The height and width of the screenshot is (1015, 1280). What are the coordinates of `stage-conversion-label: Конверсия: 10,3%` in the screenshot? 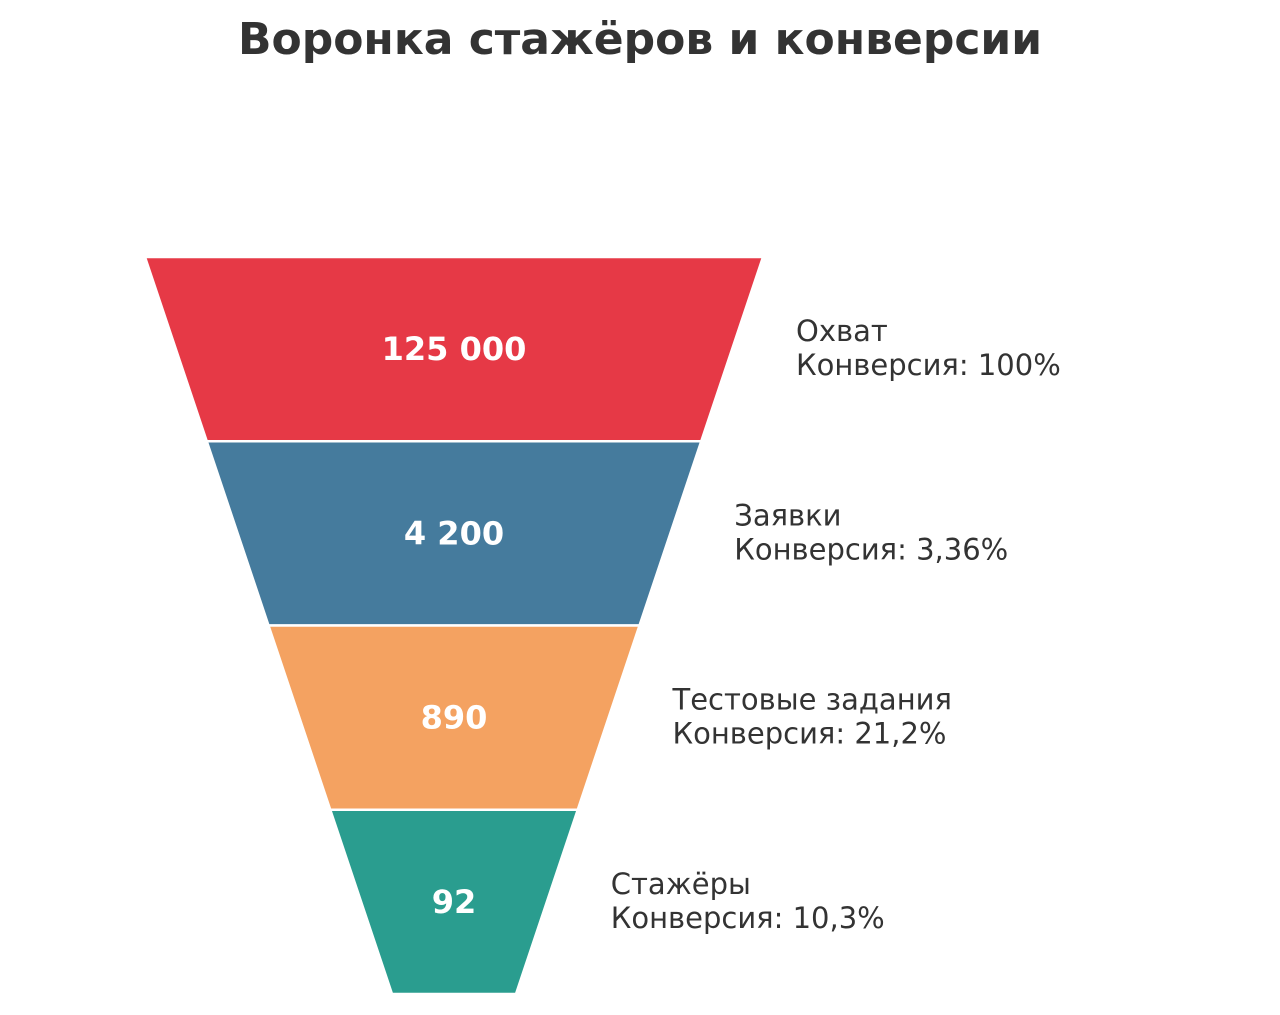 It's located at (748, 918).